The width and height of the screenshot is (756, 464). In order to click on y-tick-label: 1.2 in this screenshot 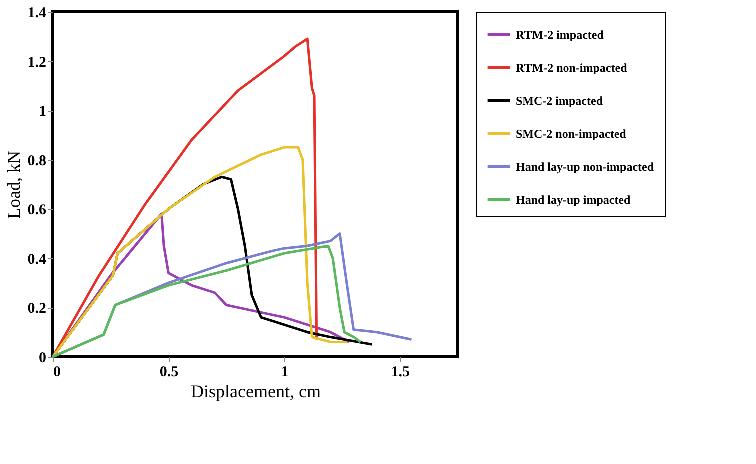, I will do `click(37, 62)`.